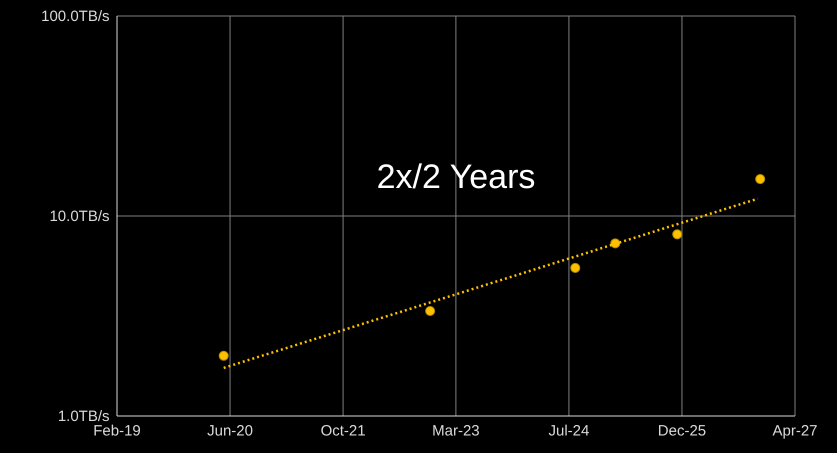  I want to click on x-tick-label: Jun-20, so click(230, 431).